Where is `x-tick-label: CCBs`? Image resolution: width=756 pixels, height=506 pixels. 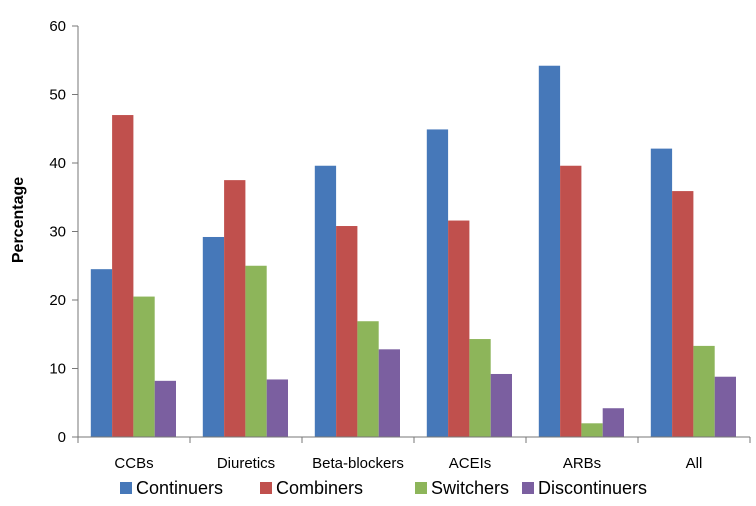
x-tick-label: CCBs is located at coordinates (133, 463).